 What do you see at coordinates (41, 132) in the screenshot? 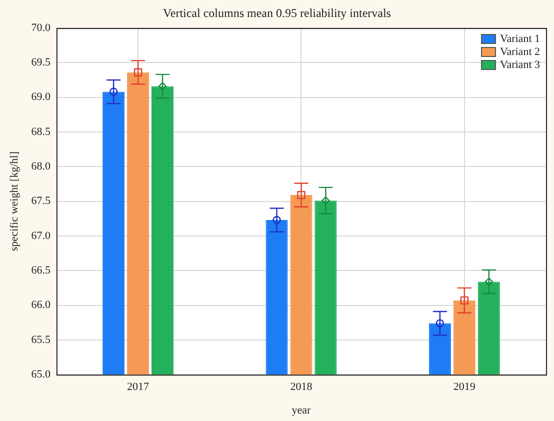
I see `y-tick-label: 68.5` at bounding box center [41, 132].